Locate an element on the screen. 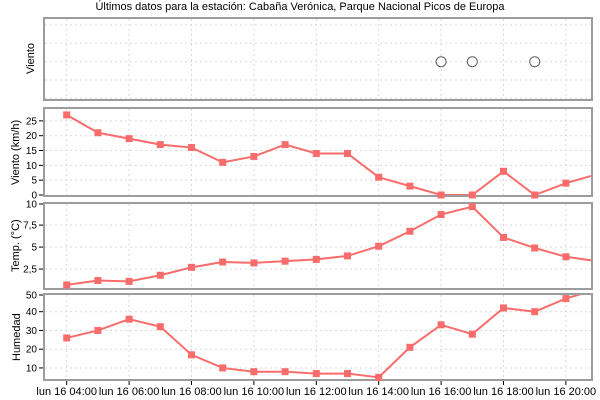 This screenshot has height=400, width=600. x-tick-label: lun 16 20:00 is located at coordinates (566, 392).